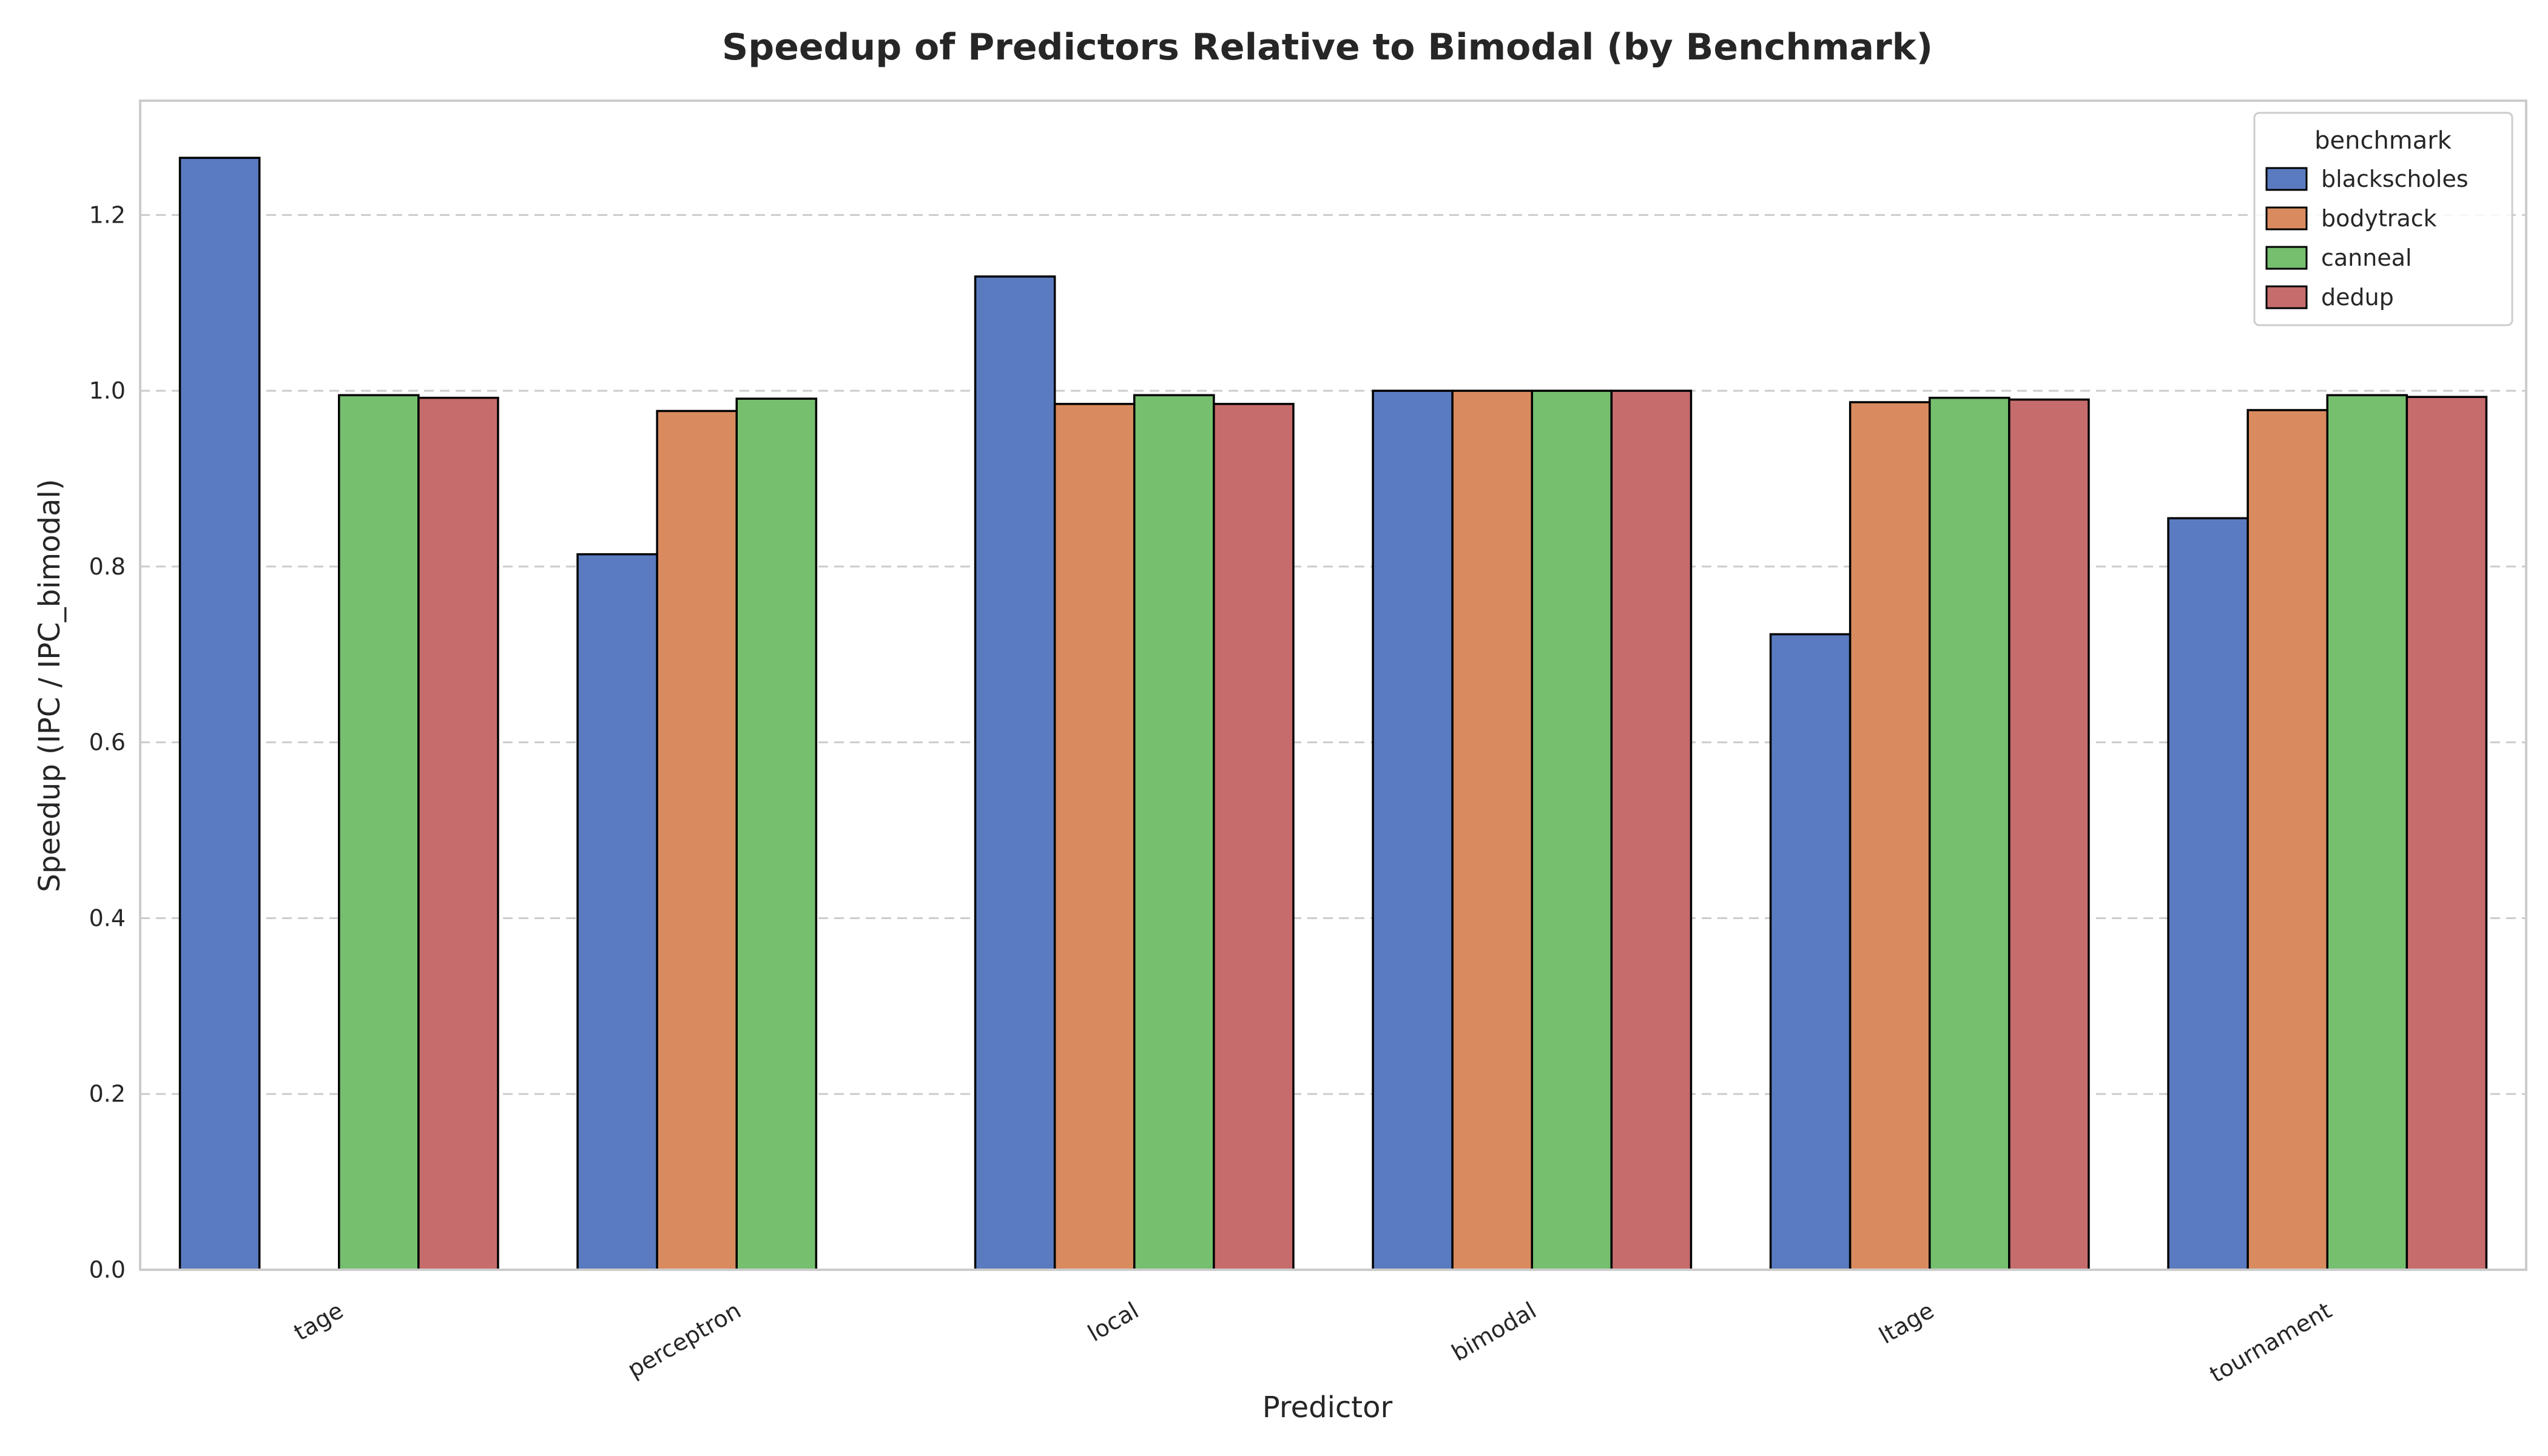 The width and height of the screenshot is (2548, 1456). Describe the element at coordinates (776, 834) in the screenshot. I see `bar-perceptron-canneal` at that location.